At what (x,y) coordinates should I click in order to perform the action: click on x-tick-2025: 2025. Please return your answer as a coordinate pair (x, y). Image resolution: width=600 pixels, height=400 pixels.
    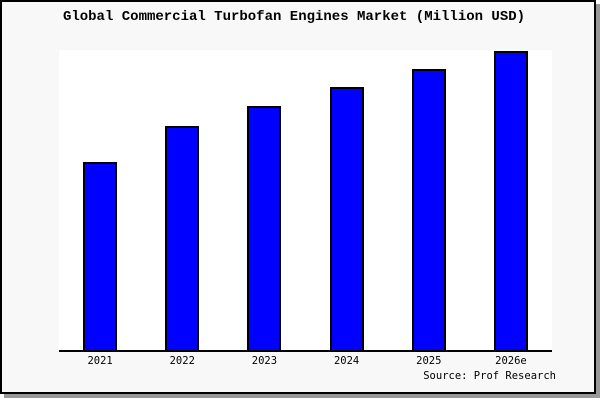
    Looking at the image, I should click on (429, 361).